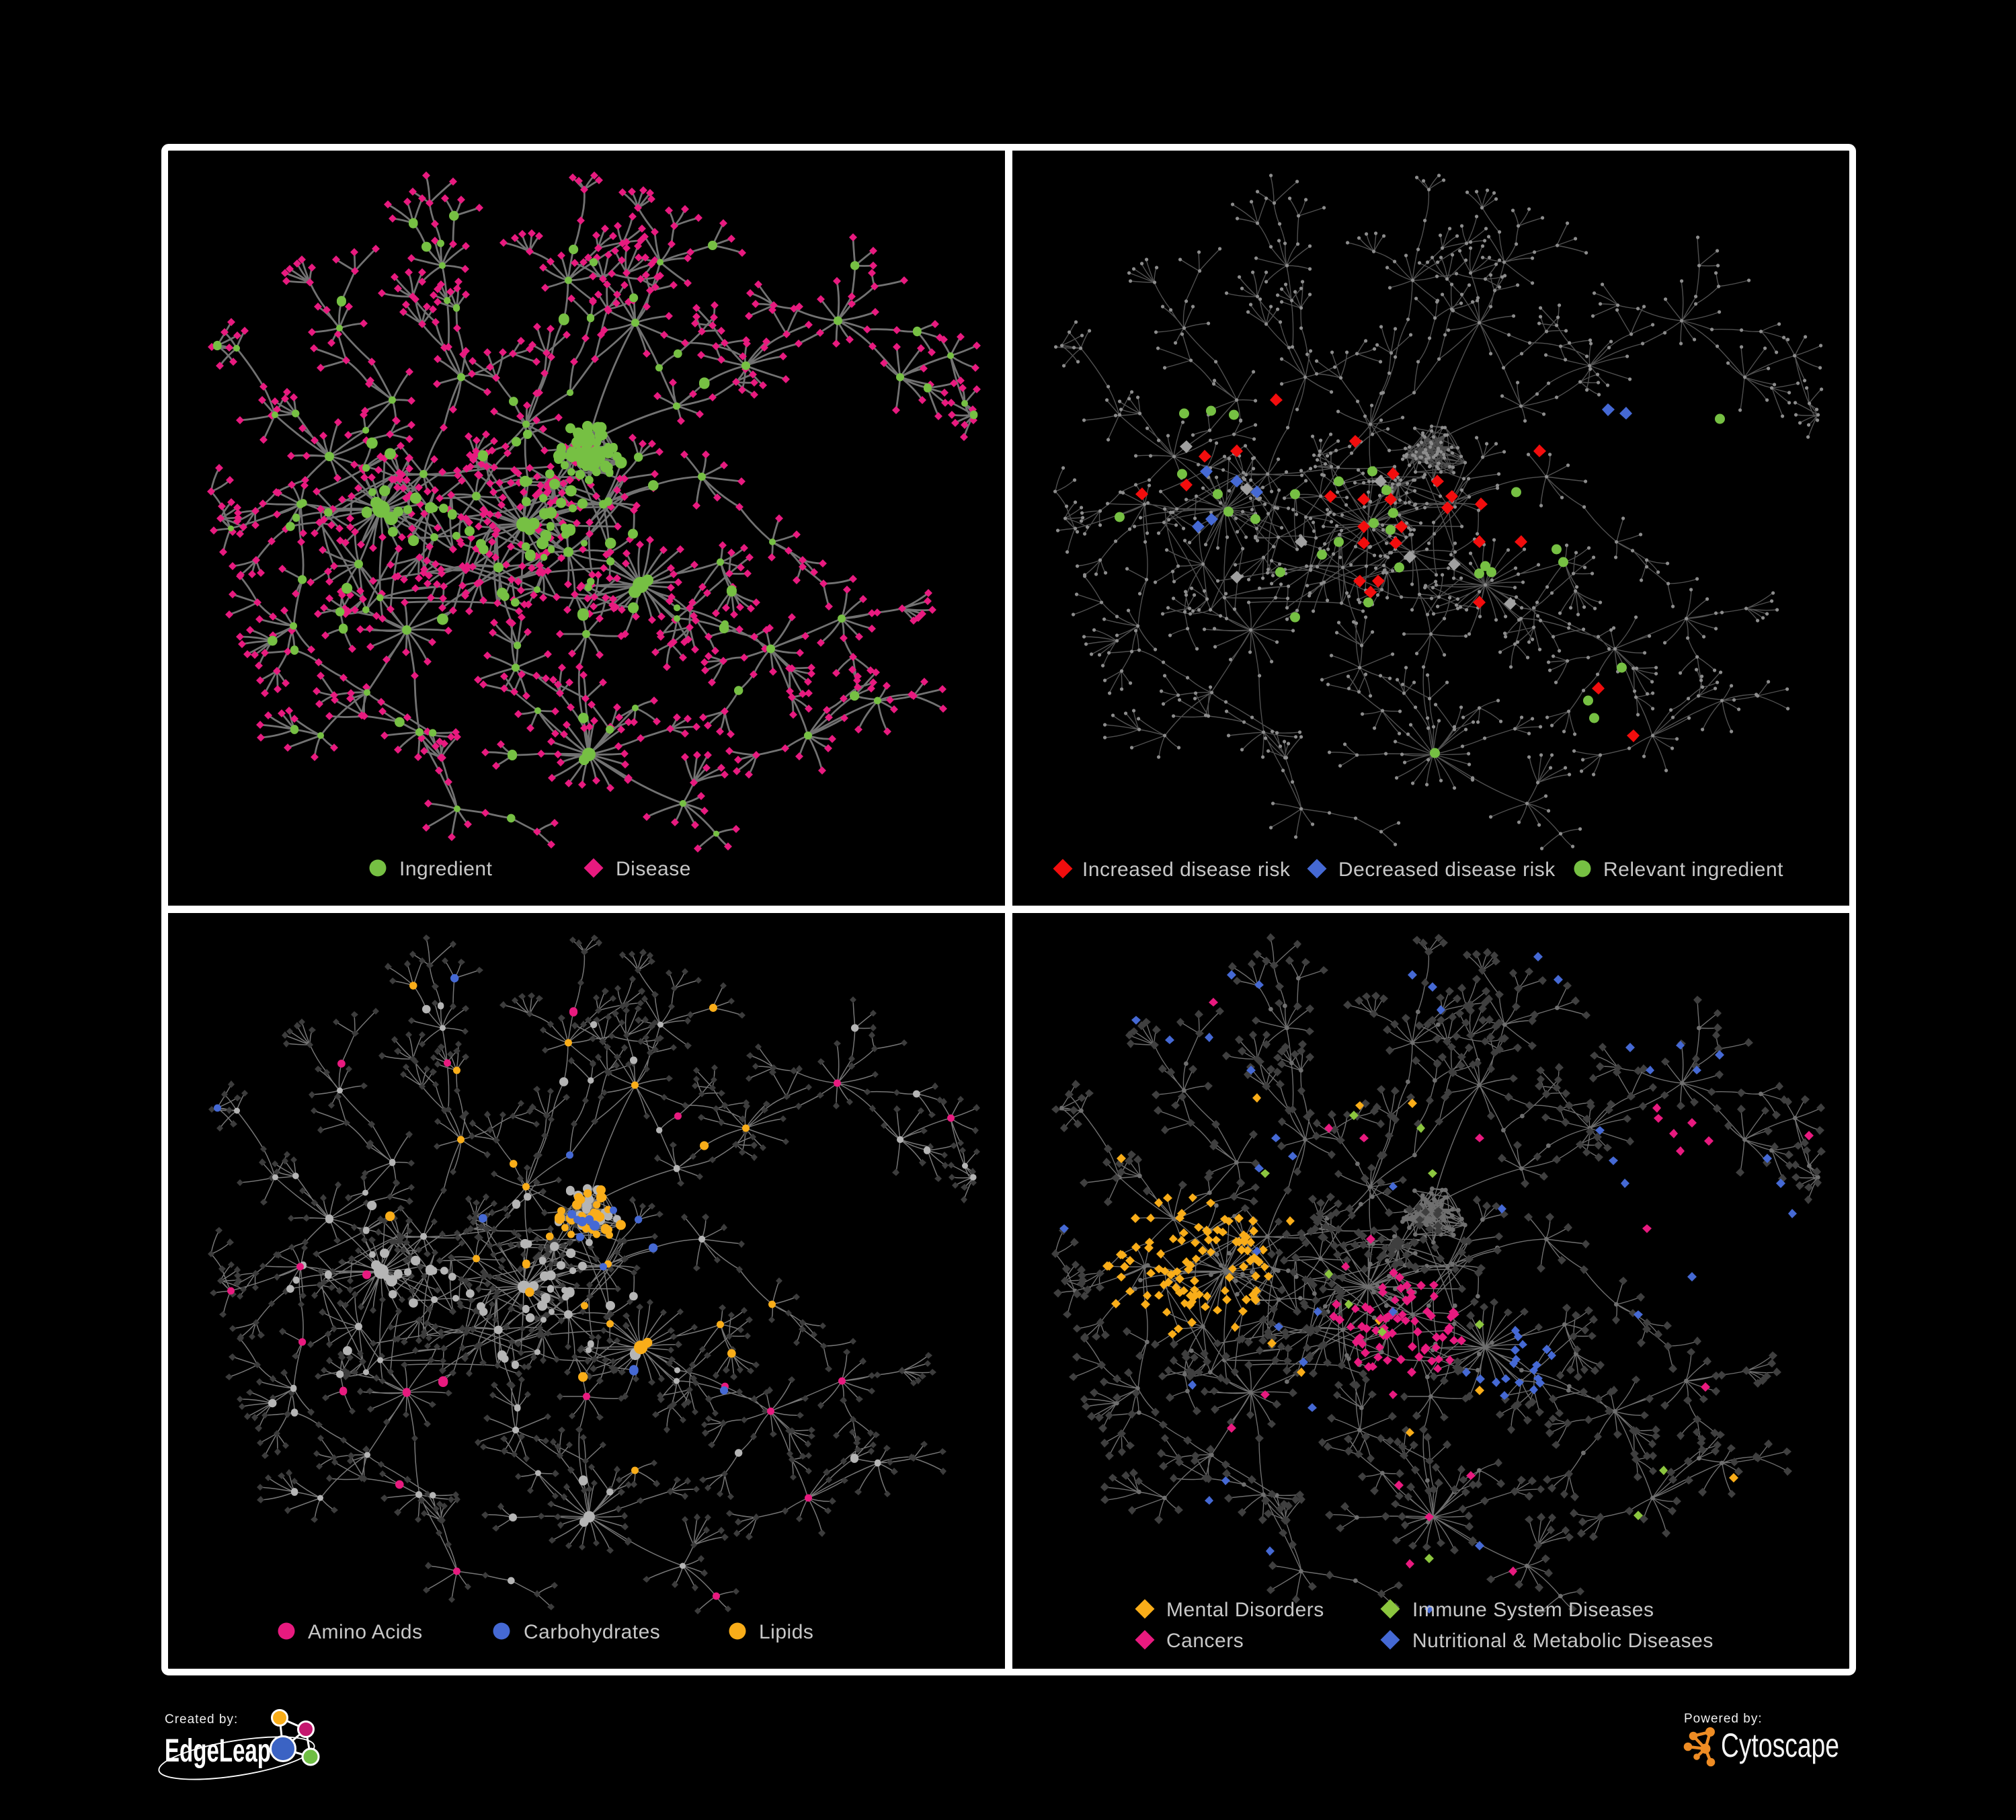 The width and height of the screenshot is (2016, 1820). Describe the element at coordinates (653, 869) in the screenshot. I see `svg-text: Disease` at that location.